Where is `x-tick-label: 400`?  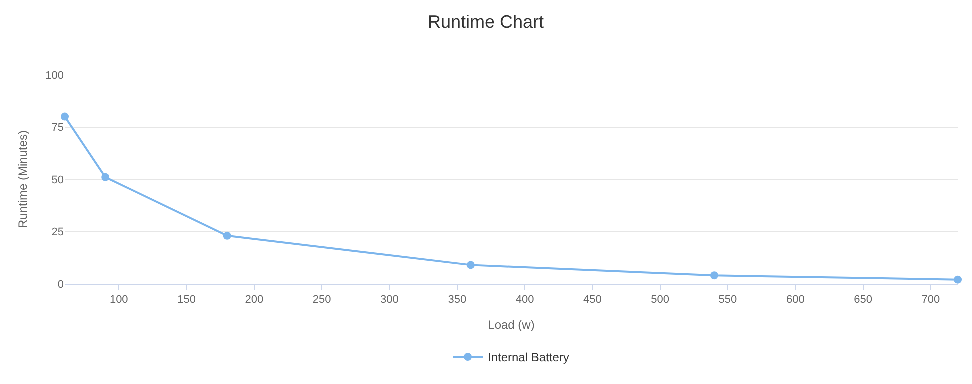
x-tick-label: 400 is located at coordinates (525, 300).